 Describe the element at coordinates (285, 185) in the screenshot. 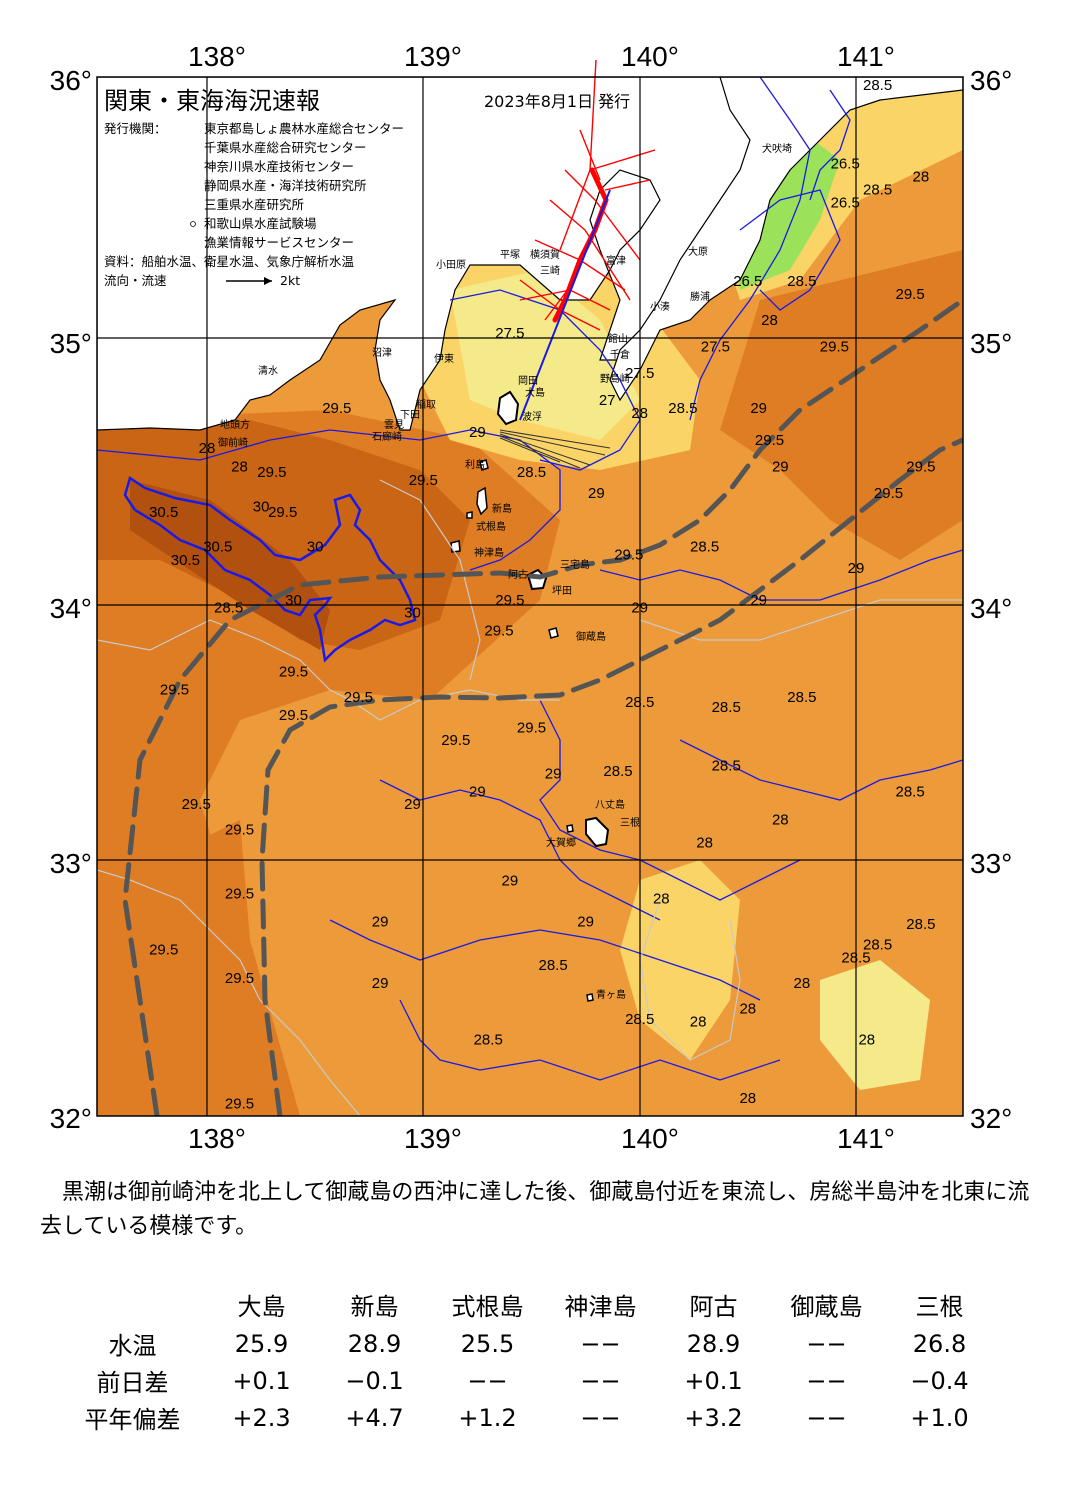

I see `issuer-name: 静岡県水産・海洋技術研究所` at that location.